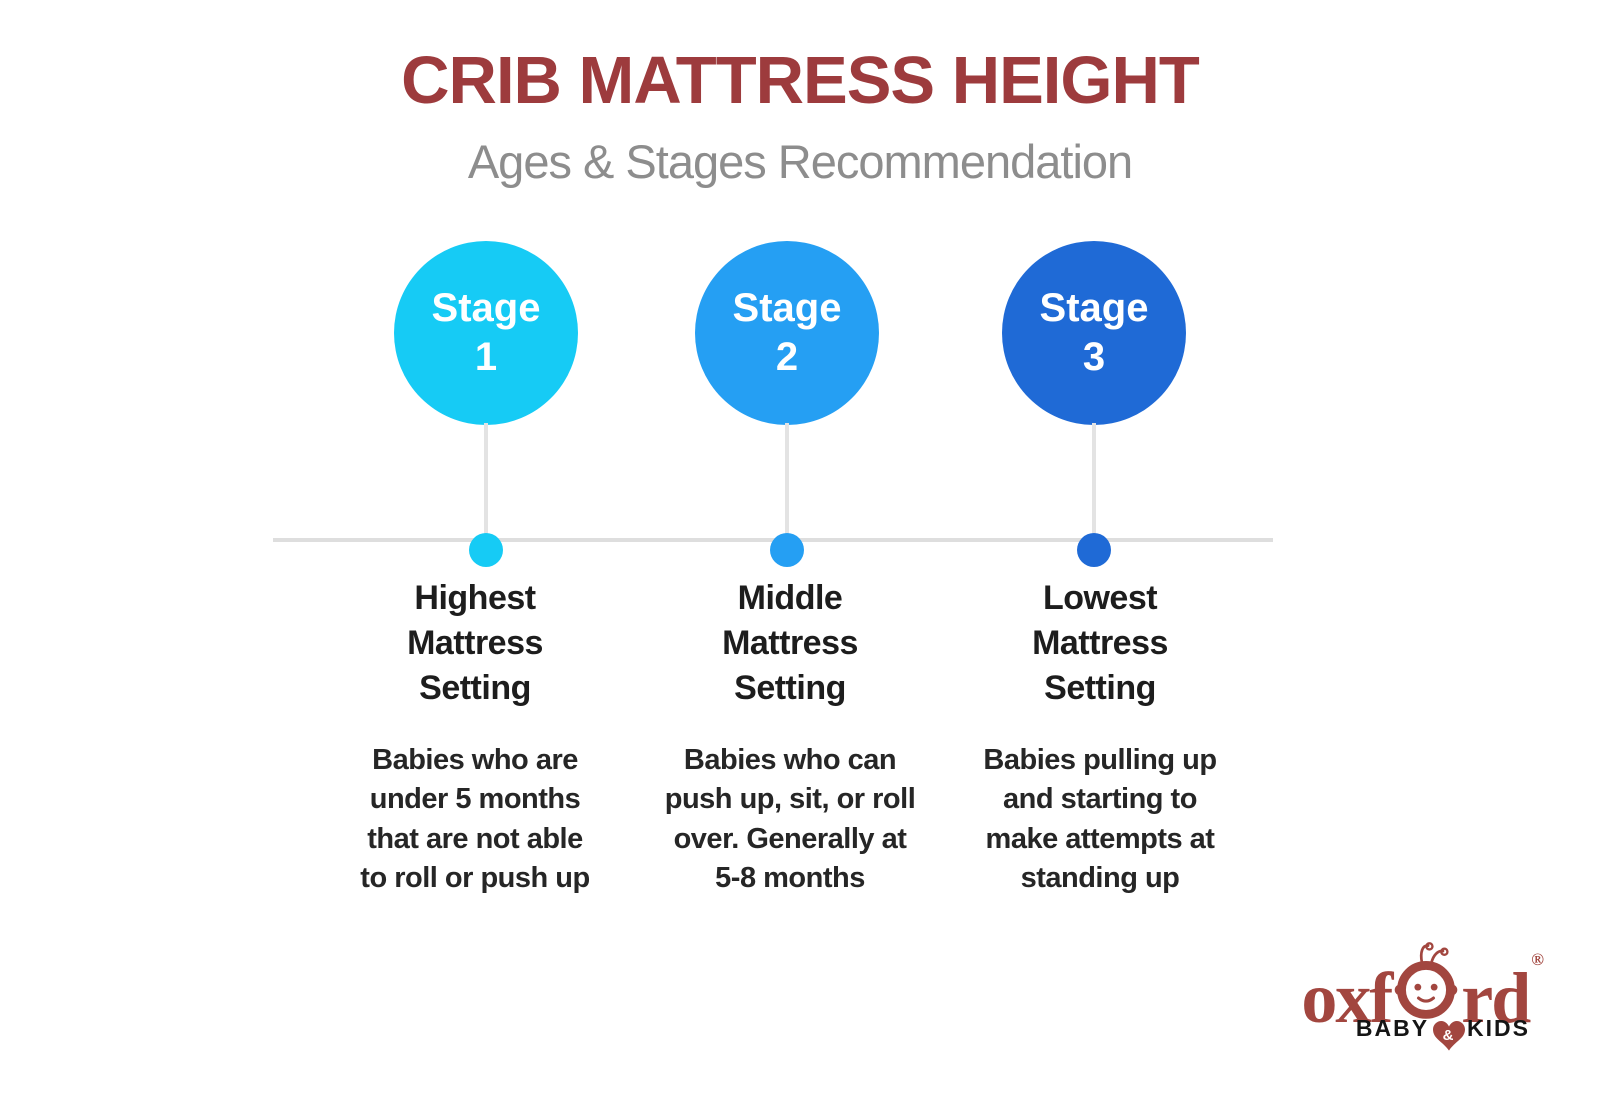 This screenshot has height=1106, width=1600. Describe the element at coordinates (790, 643) in the screenshot. I see `stage-2-heading: Middle Mattress Setting` at that location.